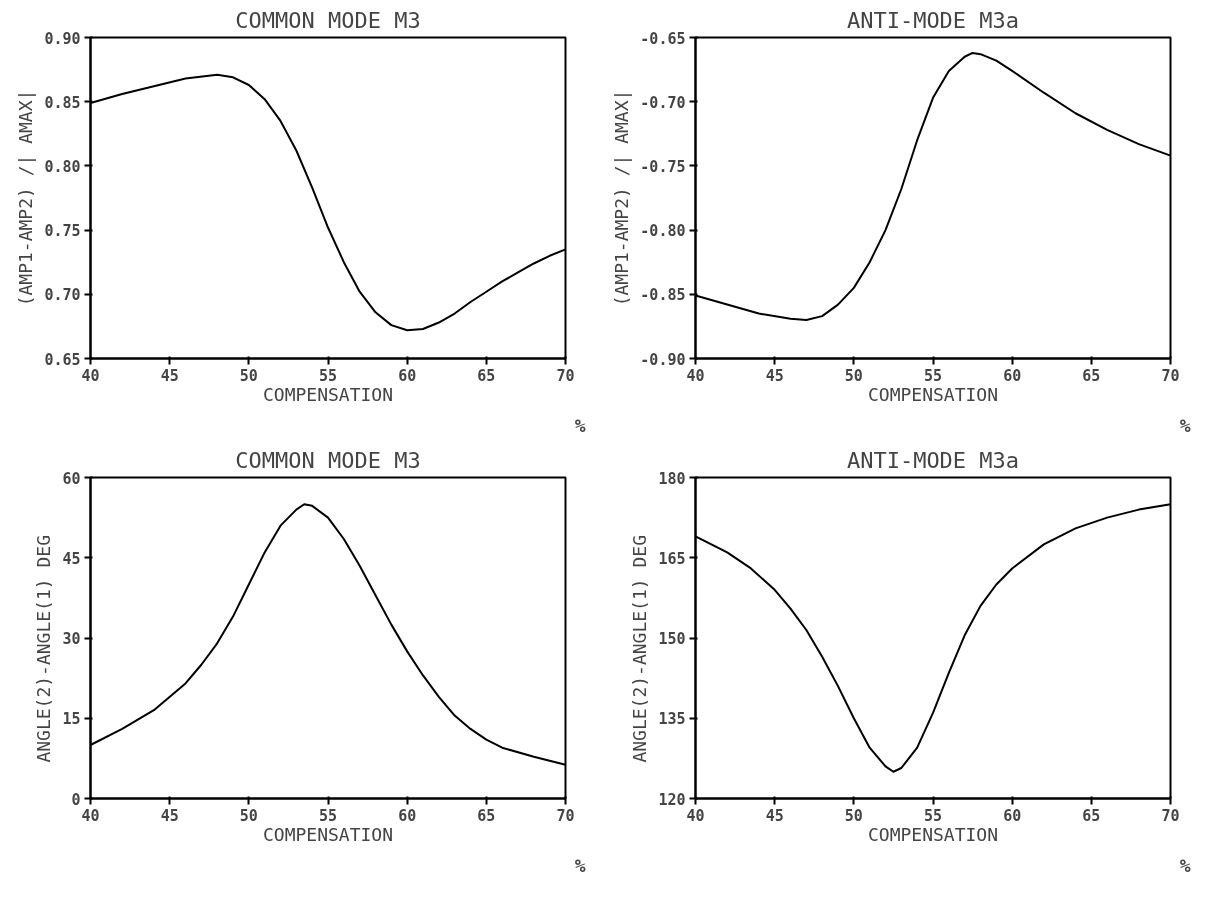 This screenshot has height=897, width=1227. Describe the element at coordinates (71, 719) in the screenshot. I see `y-tick-label: 15` at that location.